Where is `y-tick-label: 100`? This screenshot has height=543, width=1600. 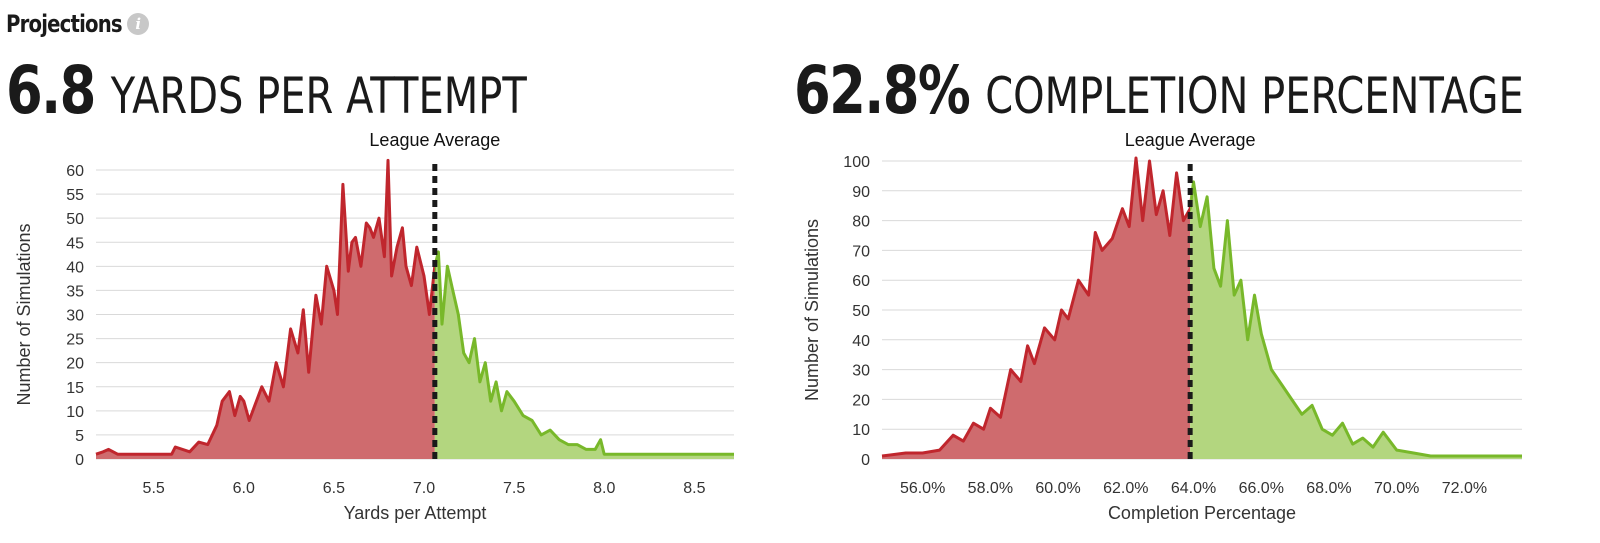 y-tick-label: 100 is located at coordinates (856, 162).